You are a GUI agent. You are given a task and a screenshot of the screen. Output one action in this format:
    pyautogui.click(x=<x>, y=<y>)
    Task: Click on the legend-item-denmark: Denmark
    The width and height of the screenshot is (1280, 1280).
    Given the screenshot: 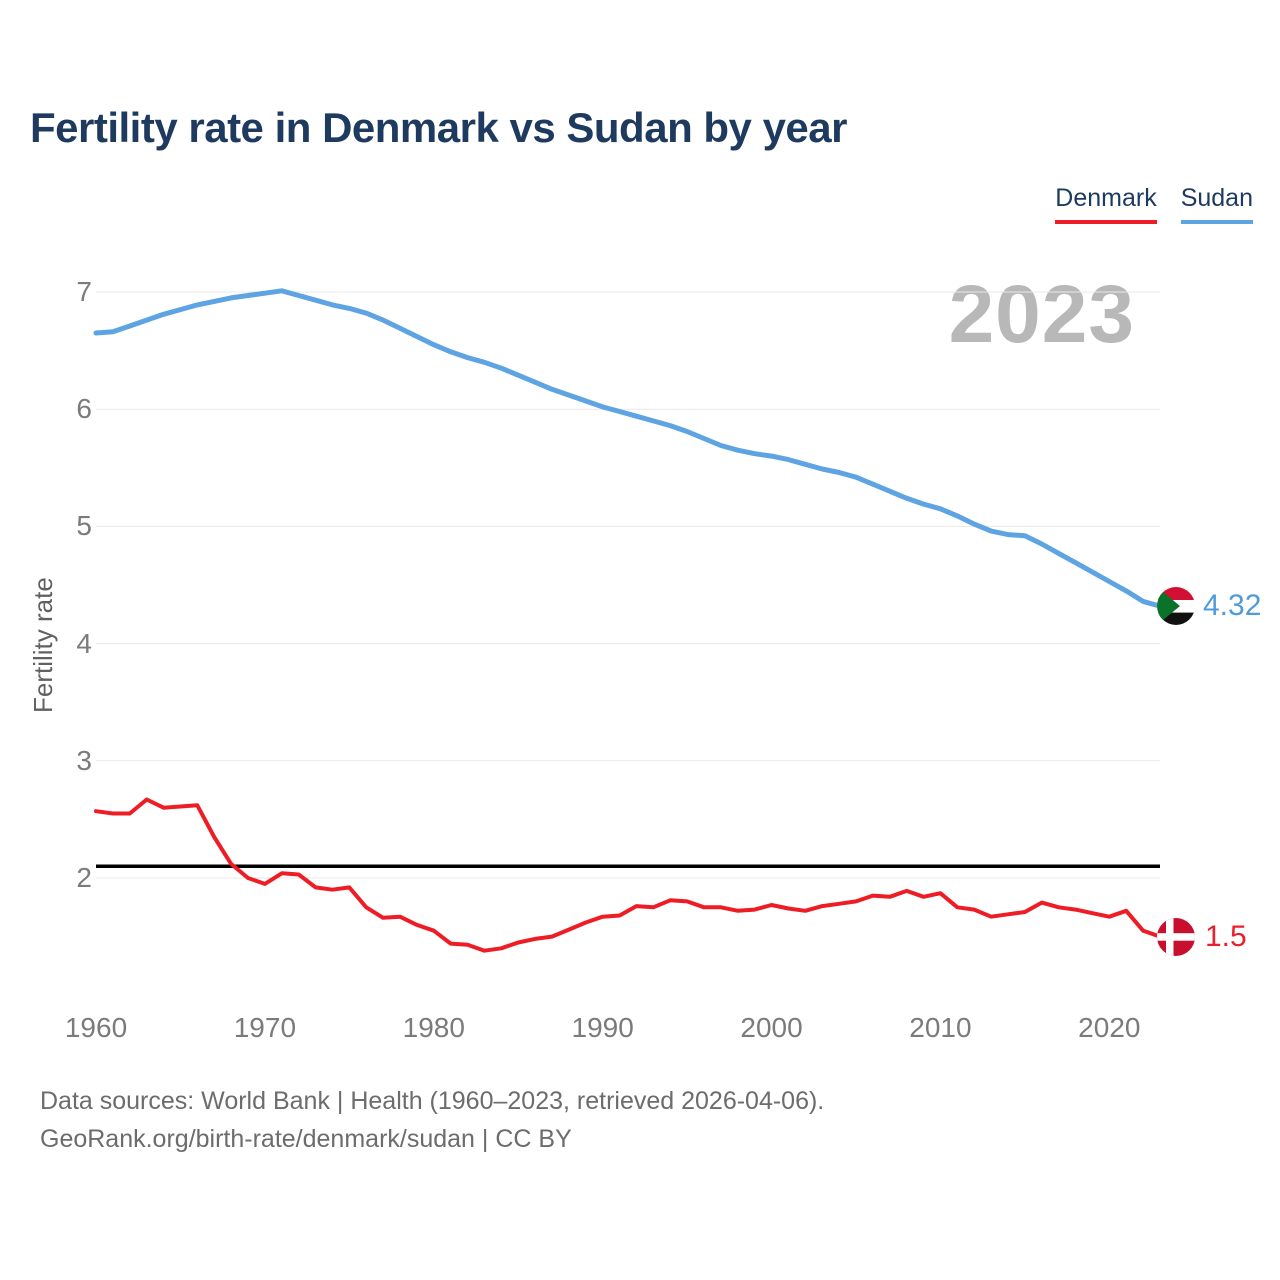 What is the action you would take?
    pyautogui.click(x=1106, y=204)
    